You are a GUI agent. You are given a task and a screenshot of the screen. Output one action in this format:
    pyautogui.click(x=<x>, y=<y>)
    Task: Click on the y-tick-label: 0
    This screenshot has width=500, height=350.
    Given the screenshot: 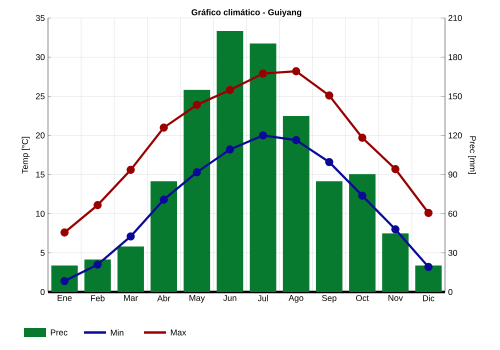 What is the action you would take?
    pyautogui.click(x=42, y=292)
    